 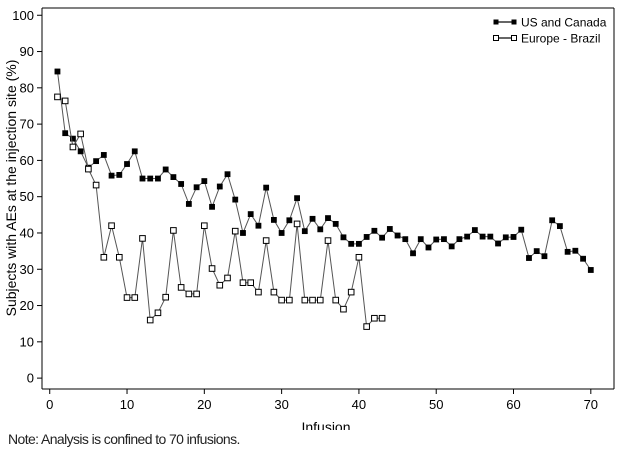 What do you see at coordinates (23, 15) in the screenshot?
I see `y-tick-label: 100` at bounding box center [23, 15].